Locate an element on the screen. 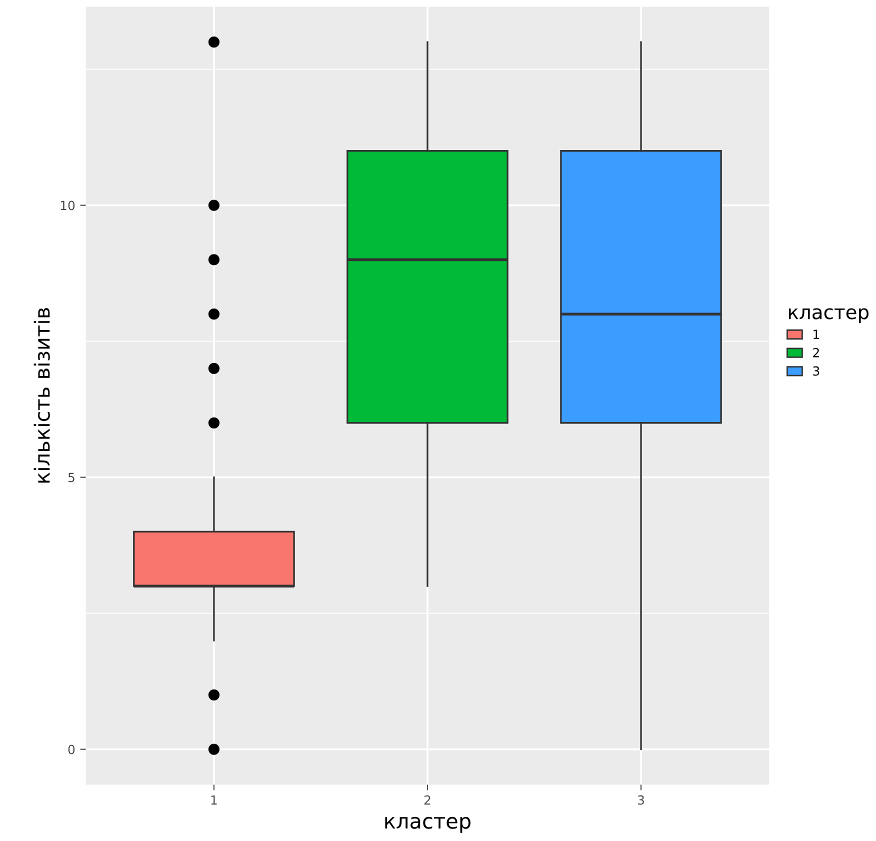  y-tick-label: 10 is located at coordinates (67, 205).